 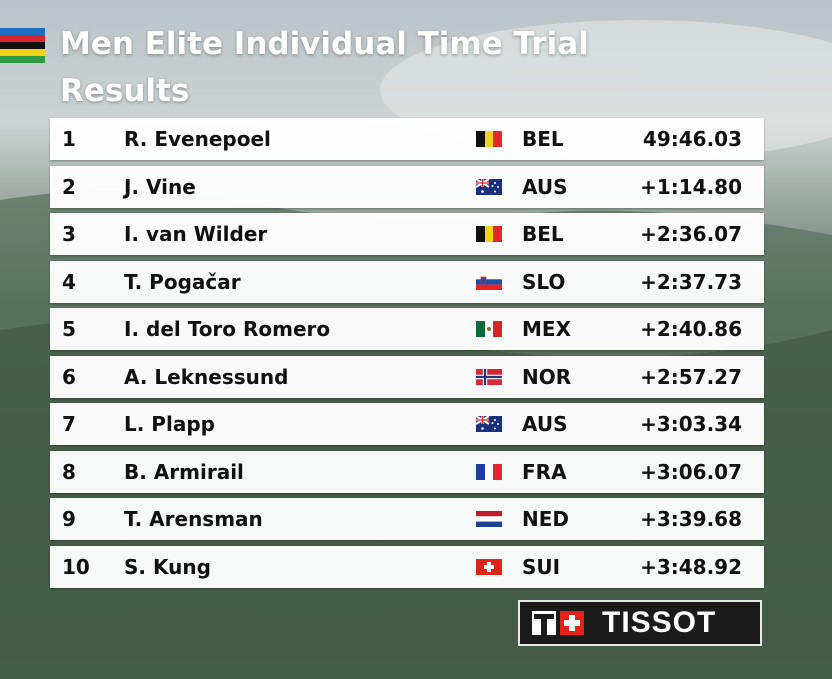 What do you see at coordinates (546, 329) in the screenshot?
I see `country-code: MEX` at bounding box center [546, 329].